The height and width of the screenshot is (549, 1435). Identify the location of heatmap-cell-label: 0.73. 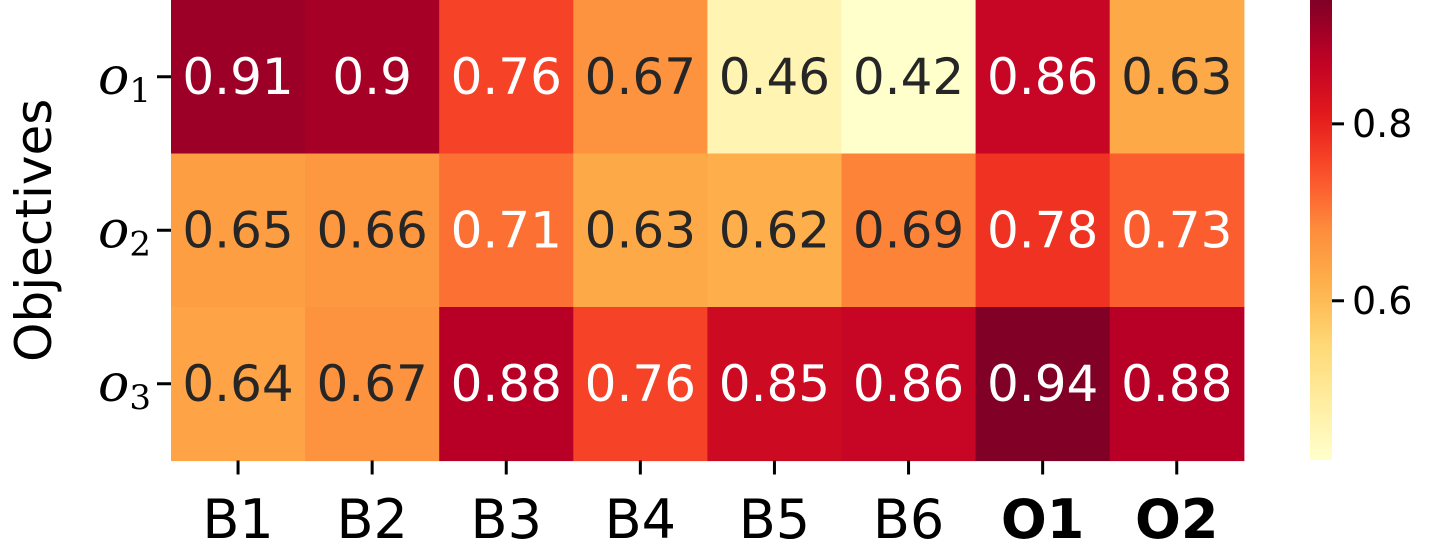
(1176, 230).